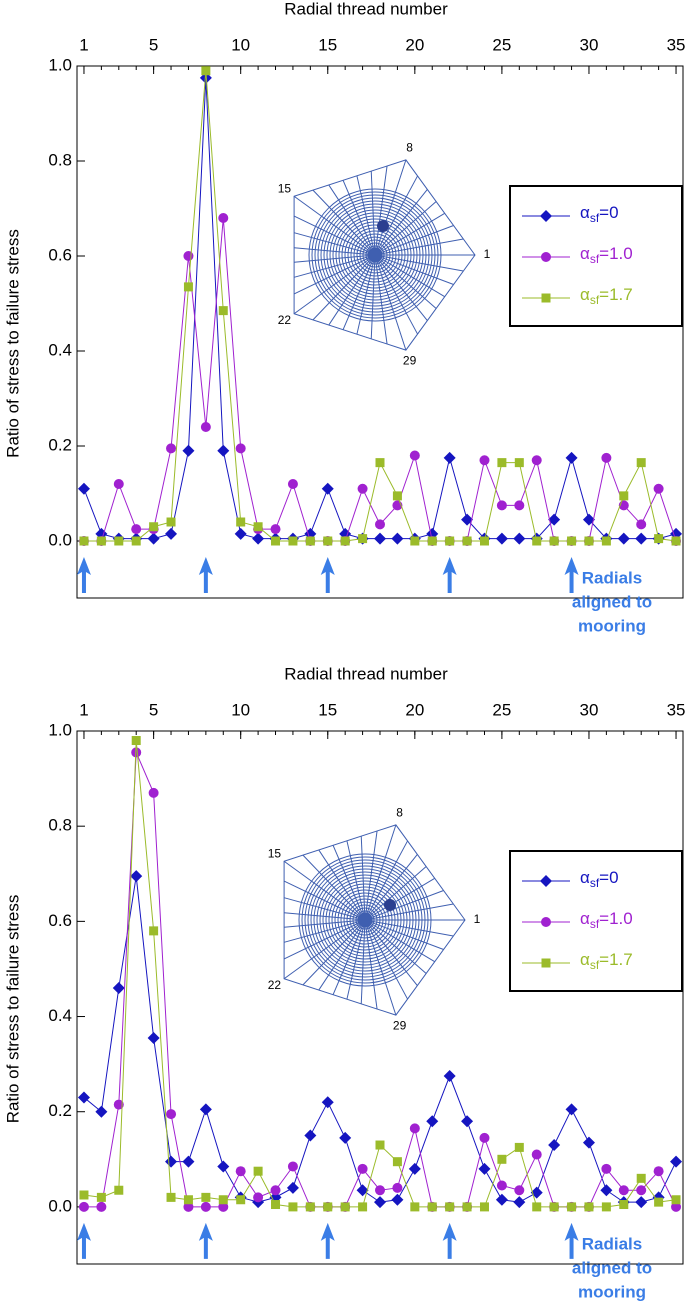 This screenshot has height=1302, width=685. What do you see at coordinates (414, 709) in the screenshot?
I see `x-tick-label: 20` at bounding box center [414, 709].